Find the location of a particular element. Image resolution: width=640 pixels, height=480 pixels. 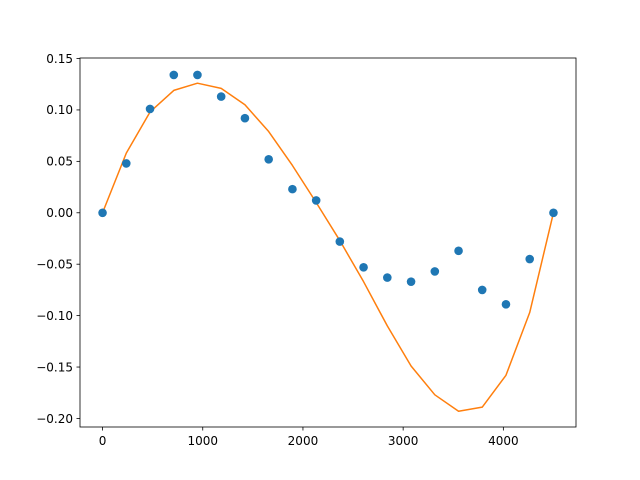

x-tick-label: 1000 is located at coordinates (202, 441).